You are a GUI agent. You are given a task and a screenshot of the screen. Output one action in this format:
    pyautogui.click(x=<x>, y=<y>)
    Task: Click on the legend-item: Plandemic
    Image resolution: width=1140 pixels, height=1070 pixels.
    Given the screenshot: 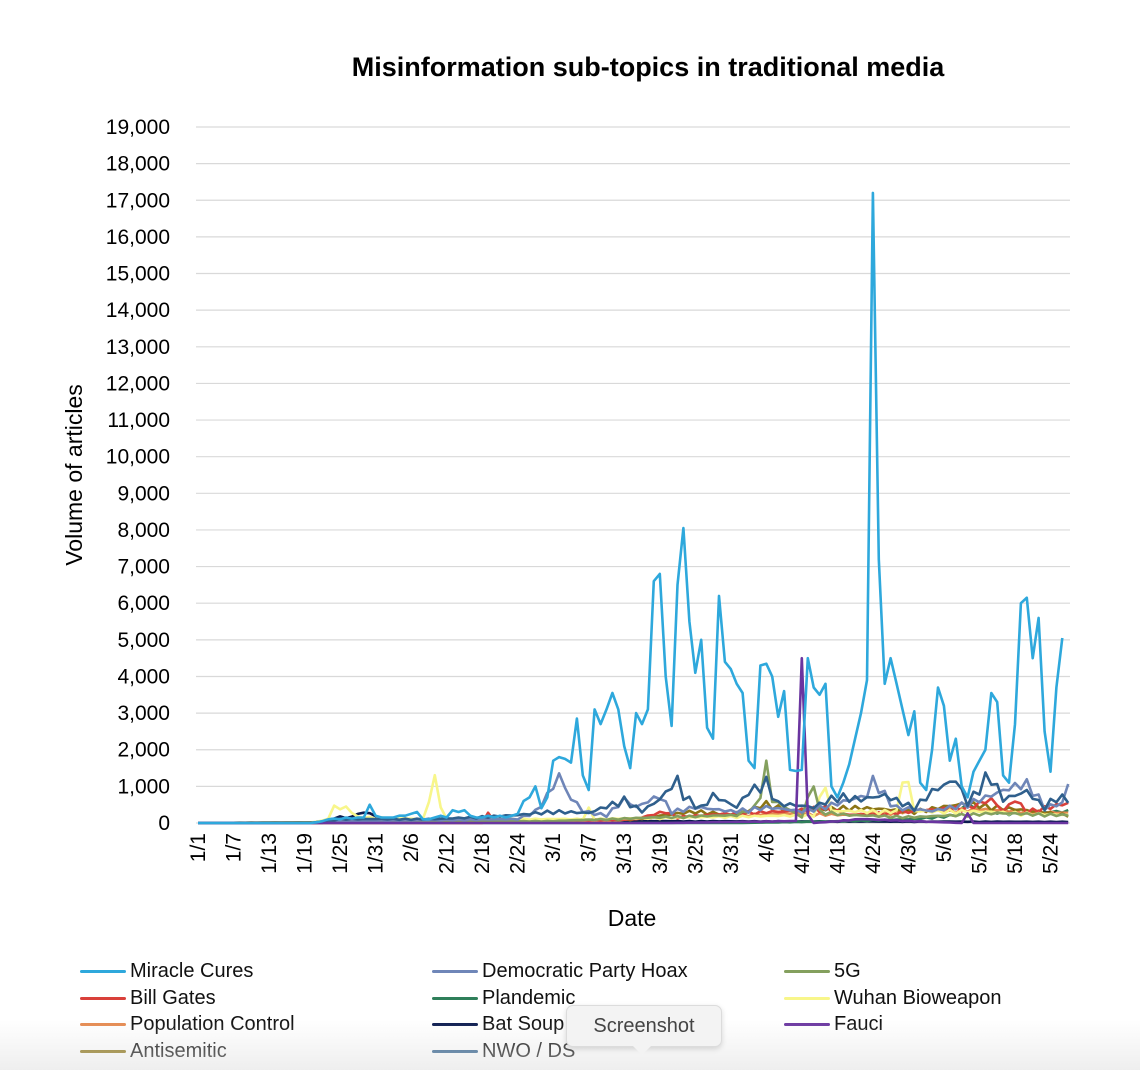 What is the action you would take?
    pyautogui.click(x=503, y=998)
    